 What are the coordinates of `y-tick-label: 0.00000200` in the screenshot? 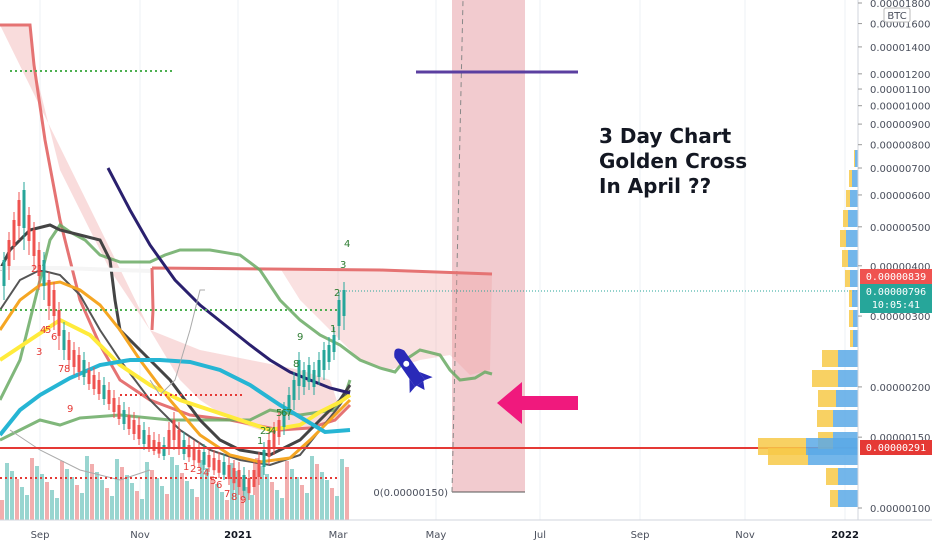 It's located at (900, 388).